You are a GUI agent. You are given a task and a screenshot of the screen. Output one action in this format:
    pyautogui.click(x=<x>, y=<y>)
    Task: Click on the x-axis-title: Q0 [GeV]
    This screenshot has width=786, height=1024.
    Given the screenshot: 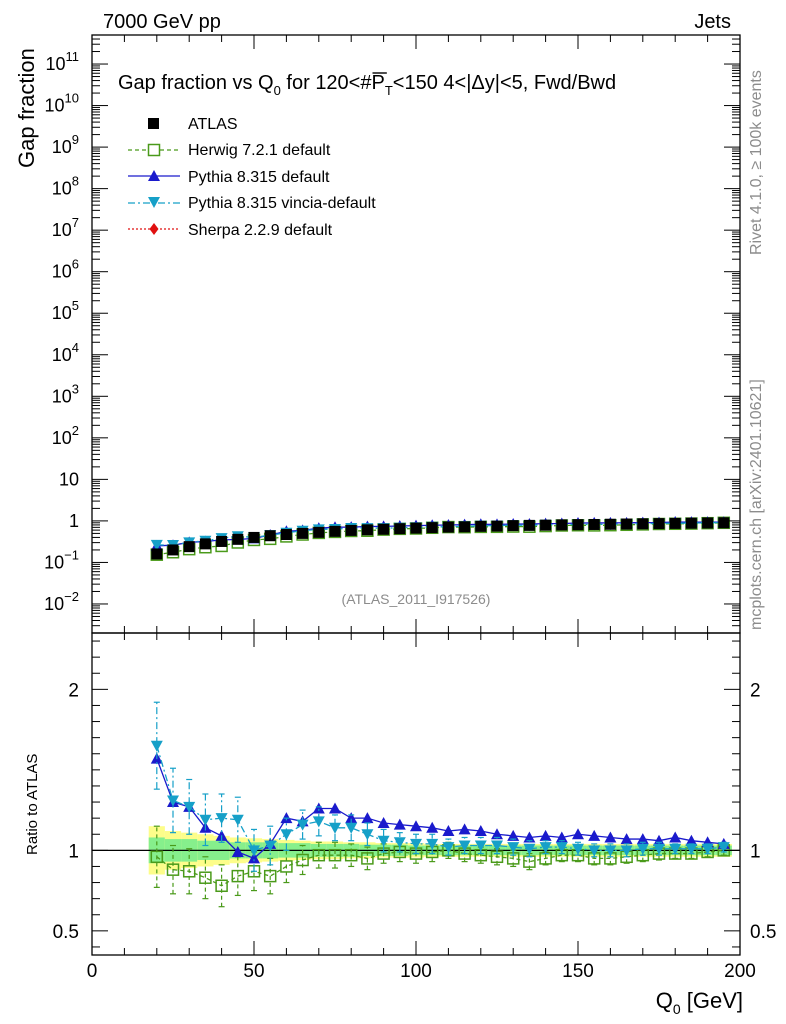 What is the action you would take?
    pyautogui.click(x=699, y=1002)
    